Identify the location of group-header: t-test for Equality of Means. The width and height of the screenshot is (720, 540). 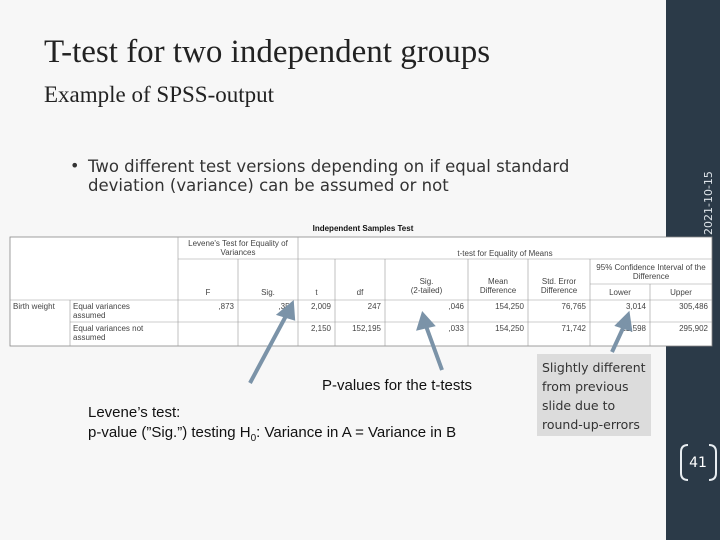
(504, 253).